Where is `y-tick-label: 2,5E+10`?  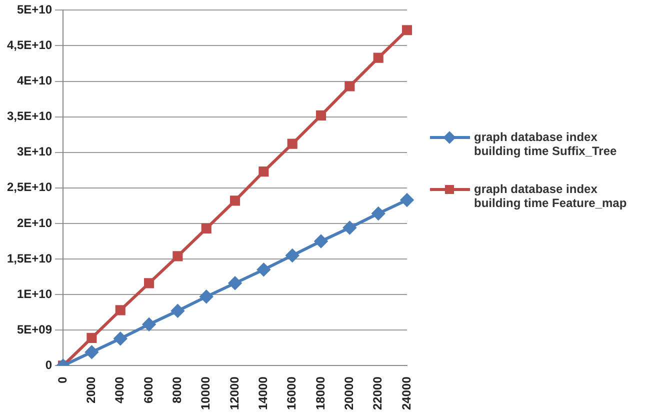
y-tick-label: 2,5E+10 is located at coordinates (29, 187).